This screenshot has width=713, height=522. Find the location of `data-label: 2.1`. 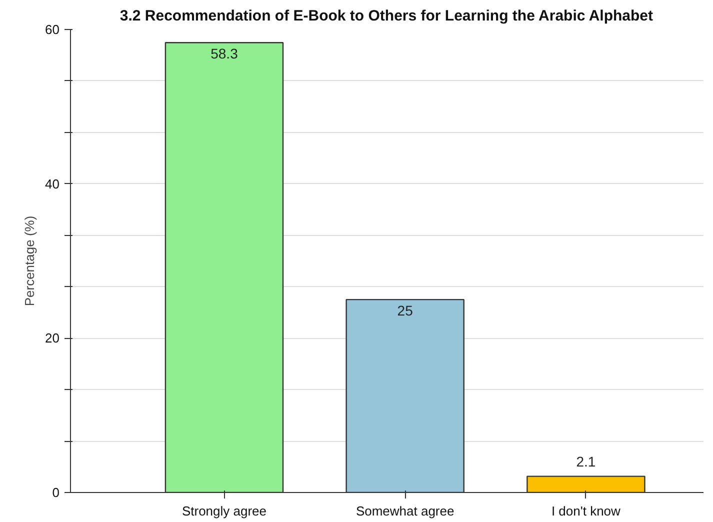

data-label: 2.1 is located at coordinates (586, 461).